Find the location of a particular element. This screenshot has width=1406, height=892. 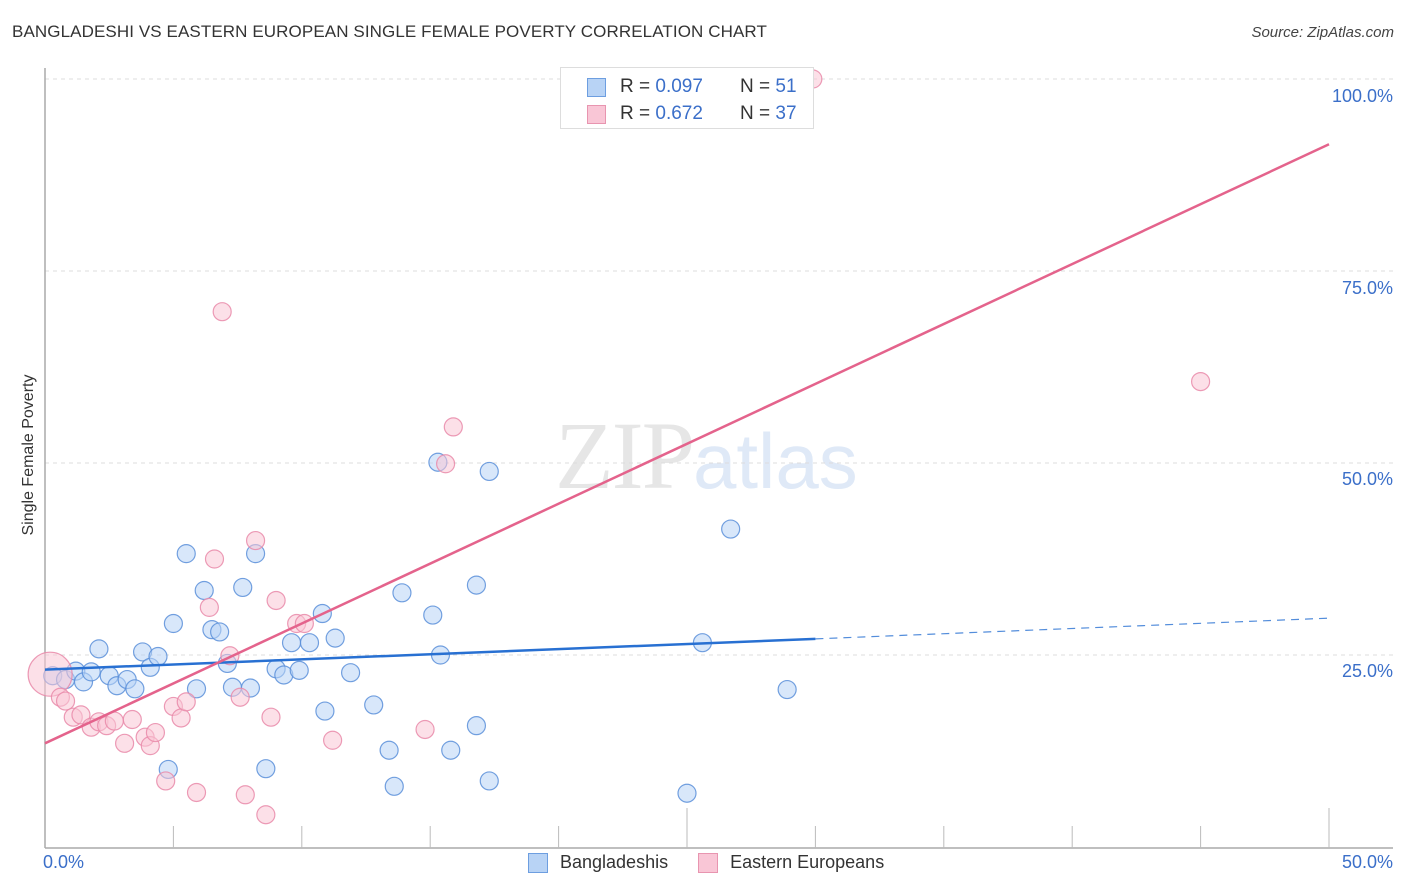

n-value: 37 is located at coordinates (786, 113).